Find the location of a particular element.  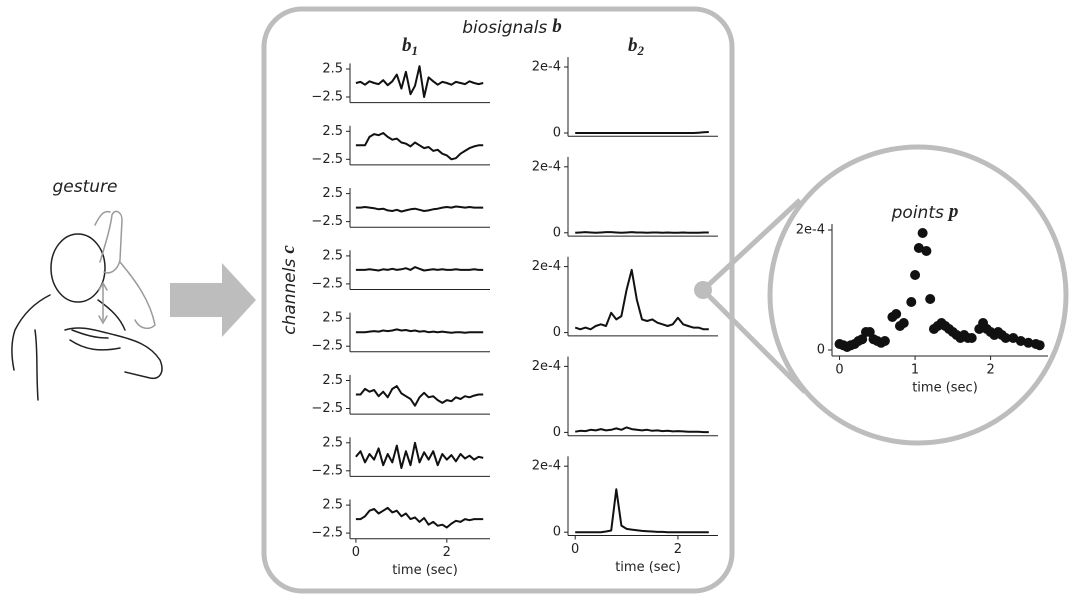

b2-label: b2 is located at coordinates (636, 46).